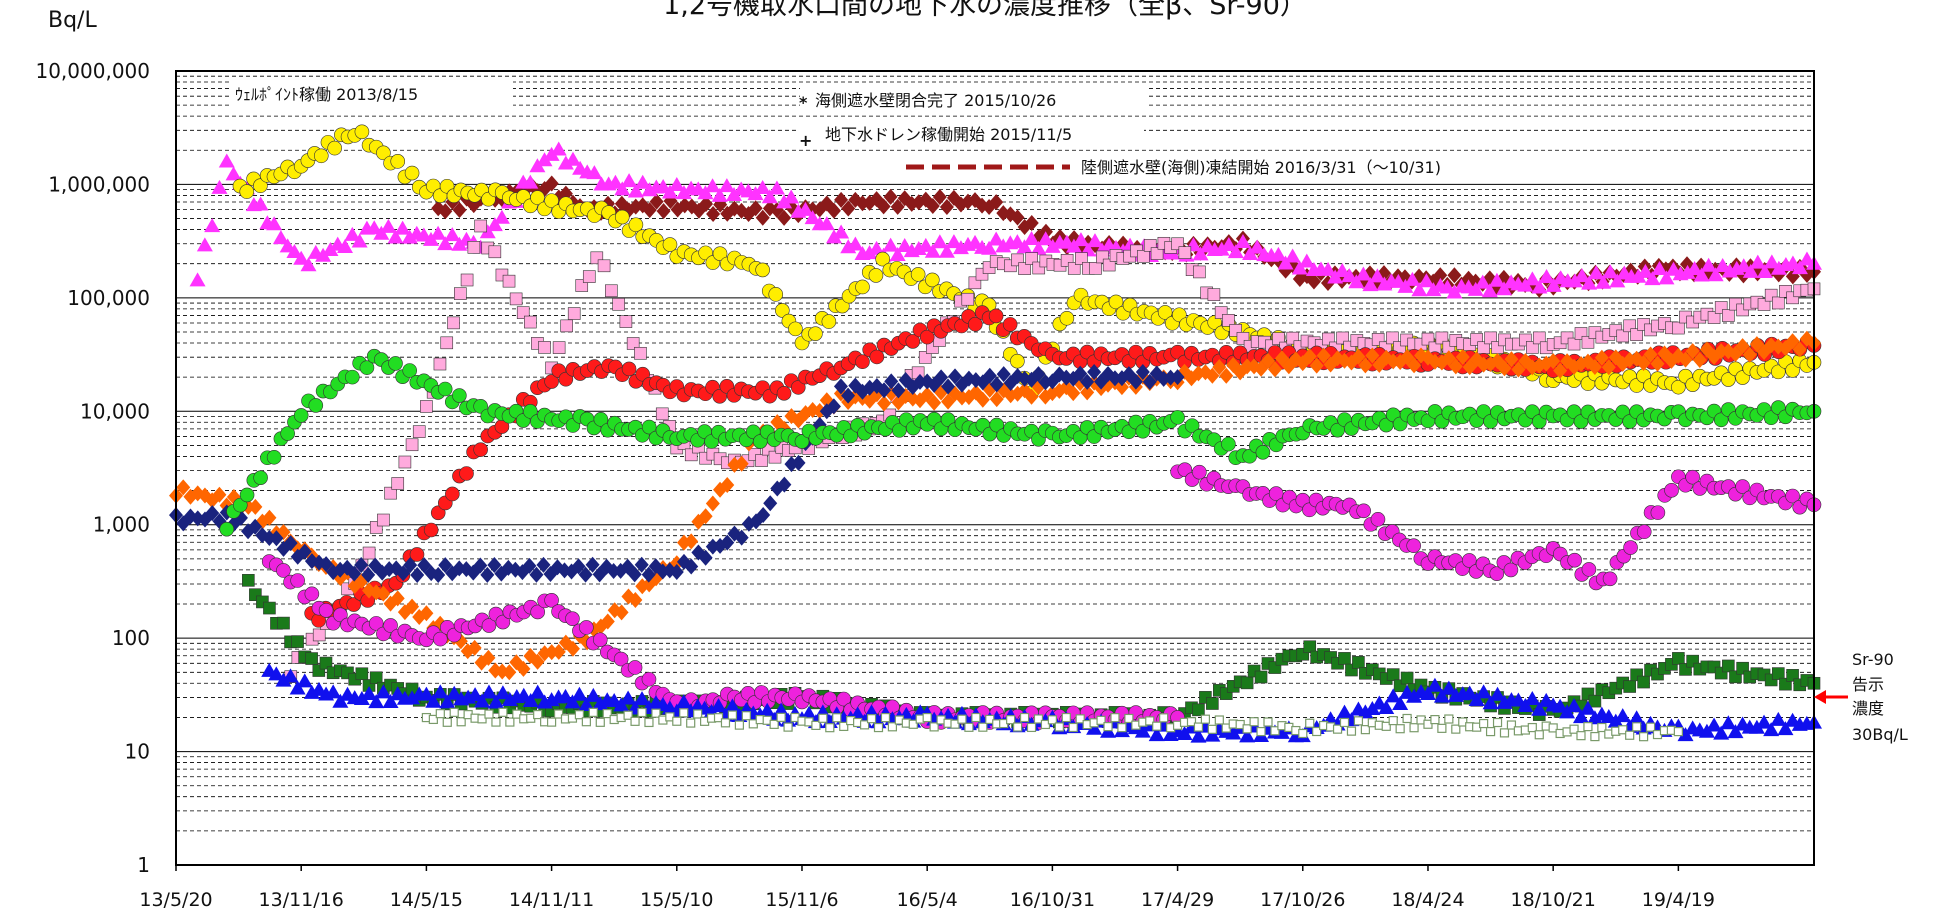  What do you see at coordinates (1678, 900) in the screenshot?
I see `x-tick-label: 19/4/19` at bounding box center [1678, 900].